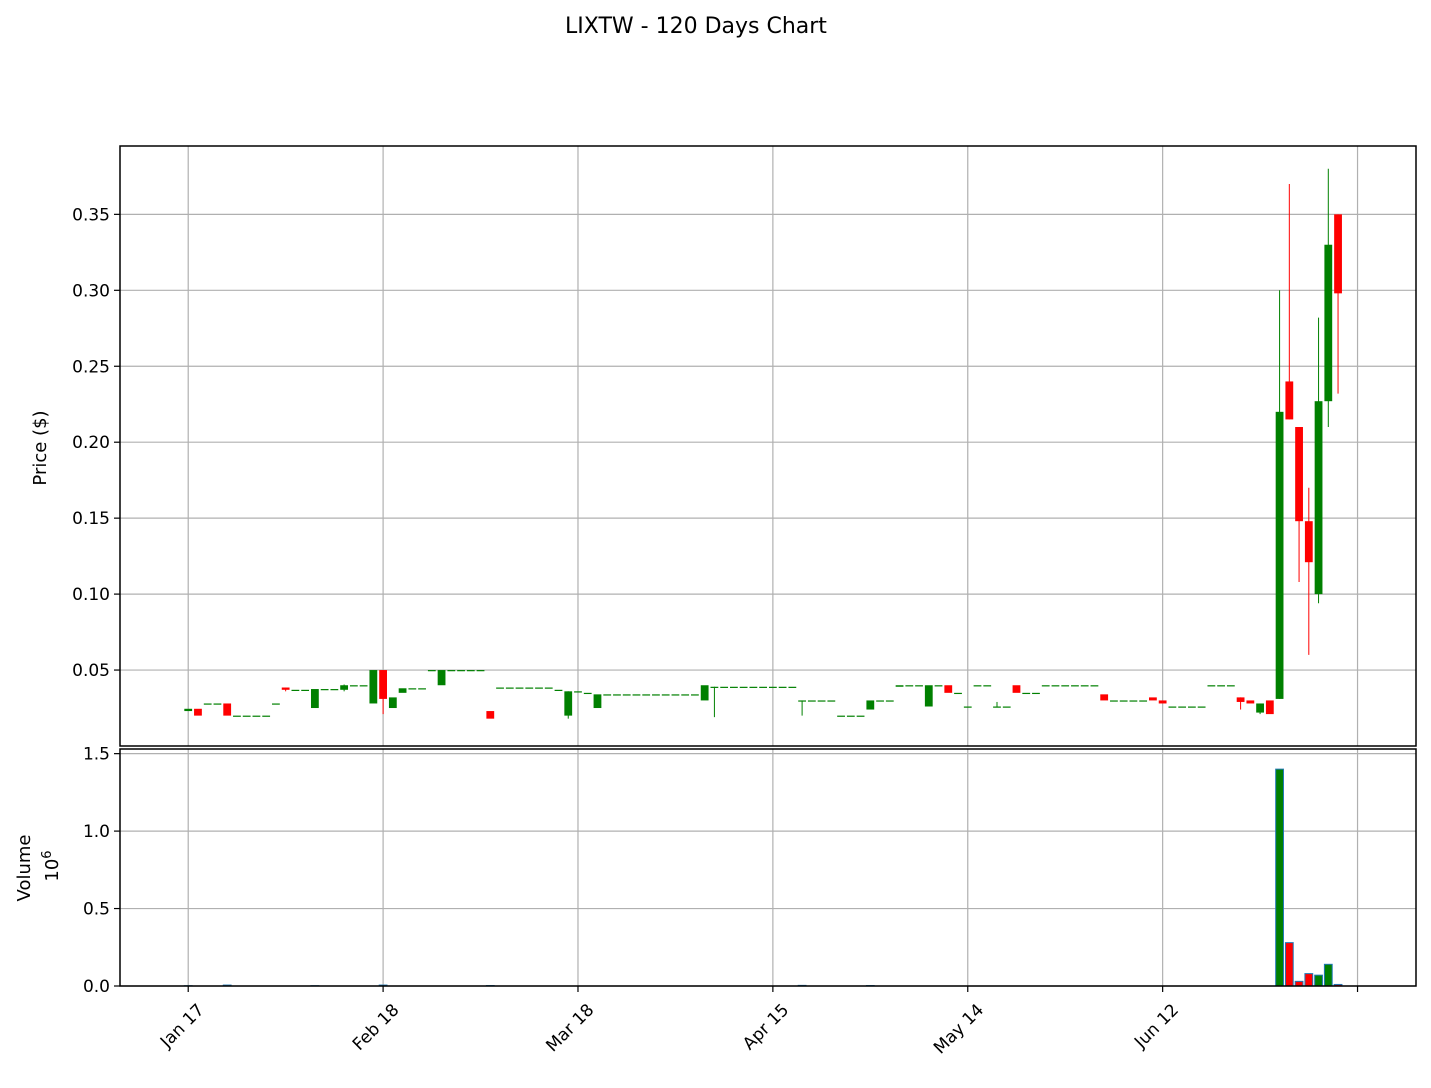 The height and width of the screenshot is (1088, 1431). Describe the element at coordinates (96, 910) in the screenshot. I see `volume-ytick-label: 0.5` at that location.